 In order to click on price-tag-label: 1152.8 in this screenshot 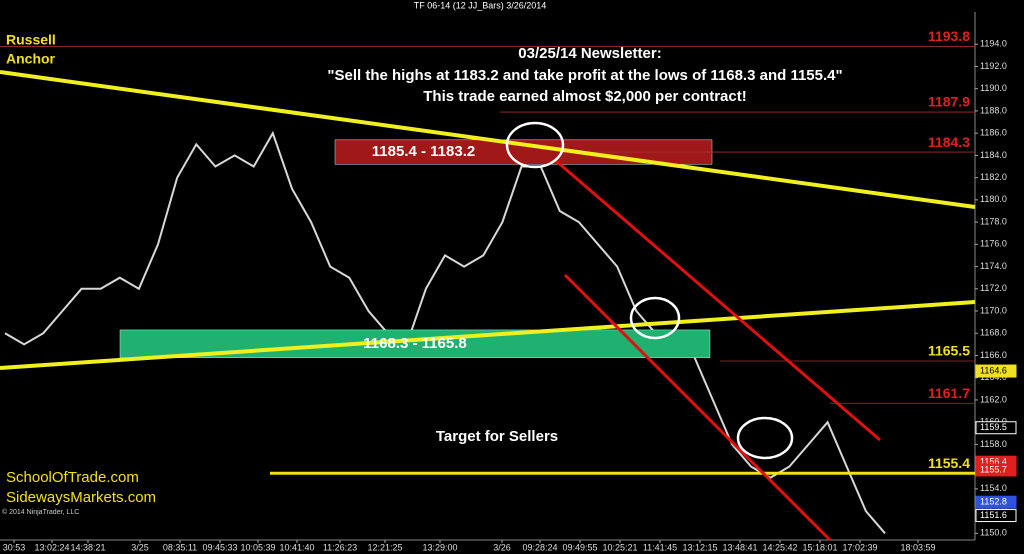, I will do `click(993, 502)`.